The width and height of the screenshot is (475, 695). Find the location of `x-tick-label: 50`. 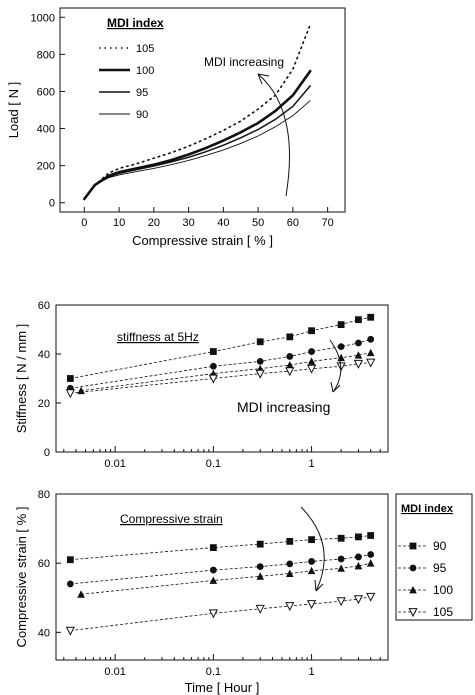

x-tick-label: 50 is located at coordinates (258, 223).